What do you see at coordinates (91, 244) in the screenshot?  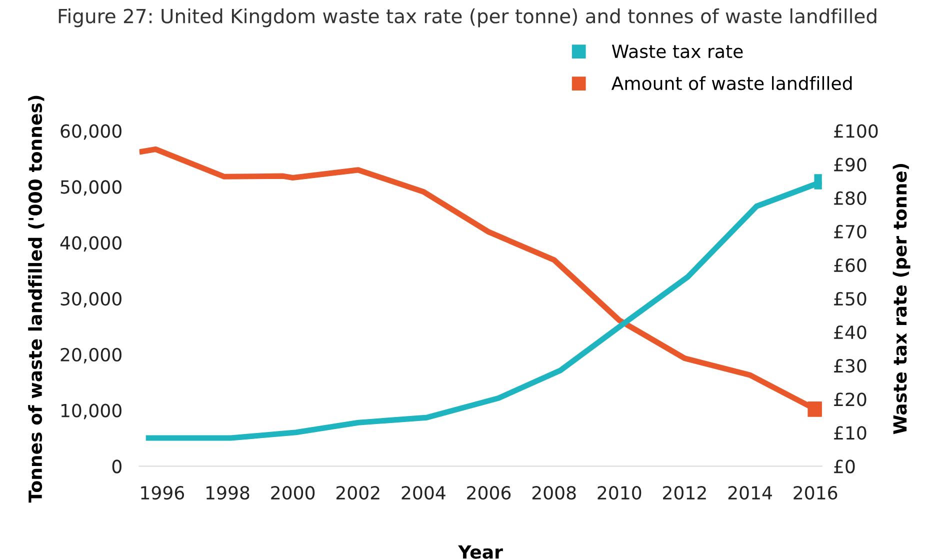 I see `y-tick-label: 40,000` at bounding box center [91, 244].